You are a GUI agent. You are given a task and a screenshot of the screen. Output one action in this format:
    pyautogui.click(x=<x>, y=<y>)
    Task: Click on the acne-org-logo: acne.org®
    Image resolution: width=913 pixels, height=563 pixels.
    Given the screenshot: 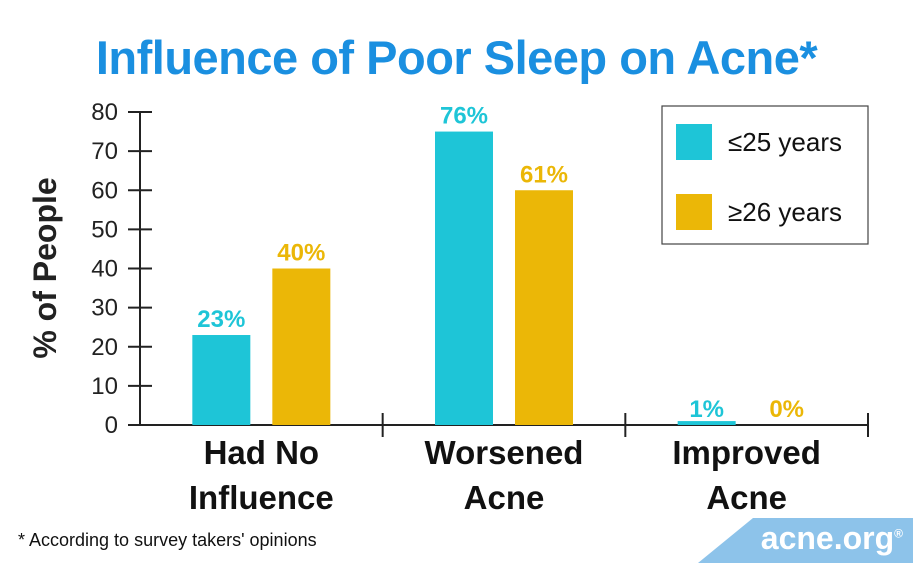 What is the action you would take?
    pyautogui.click(x=805, y=540)
    